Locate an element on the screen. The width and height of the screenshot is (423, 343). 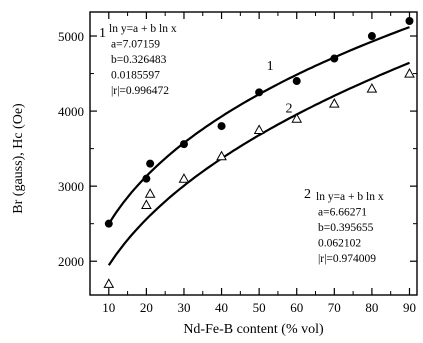
x-tick-label: 90 is located at coordinates (409, 307).